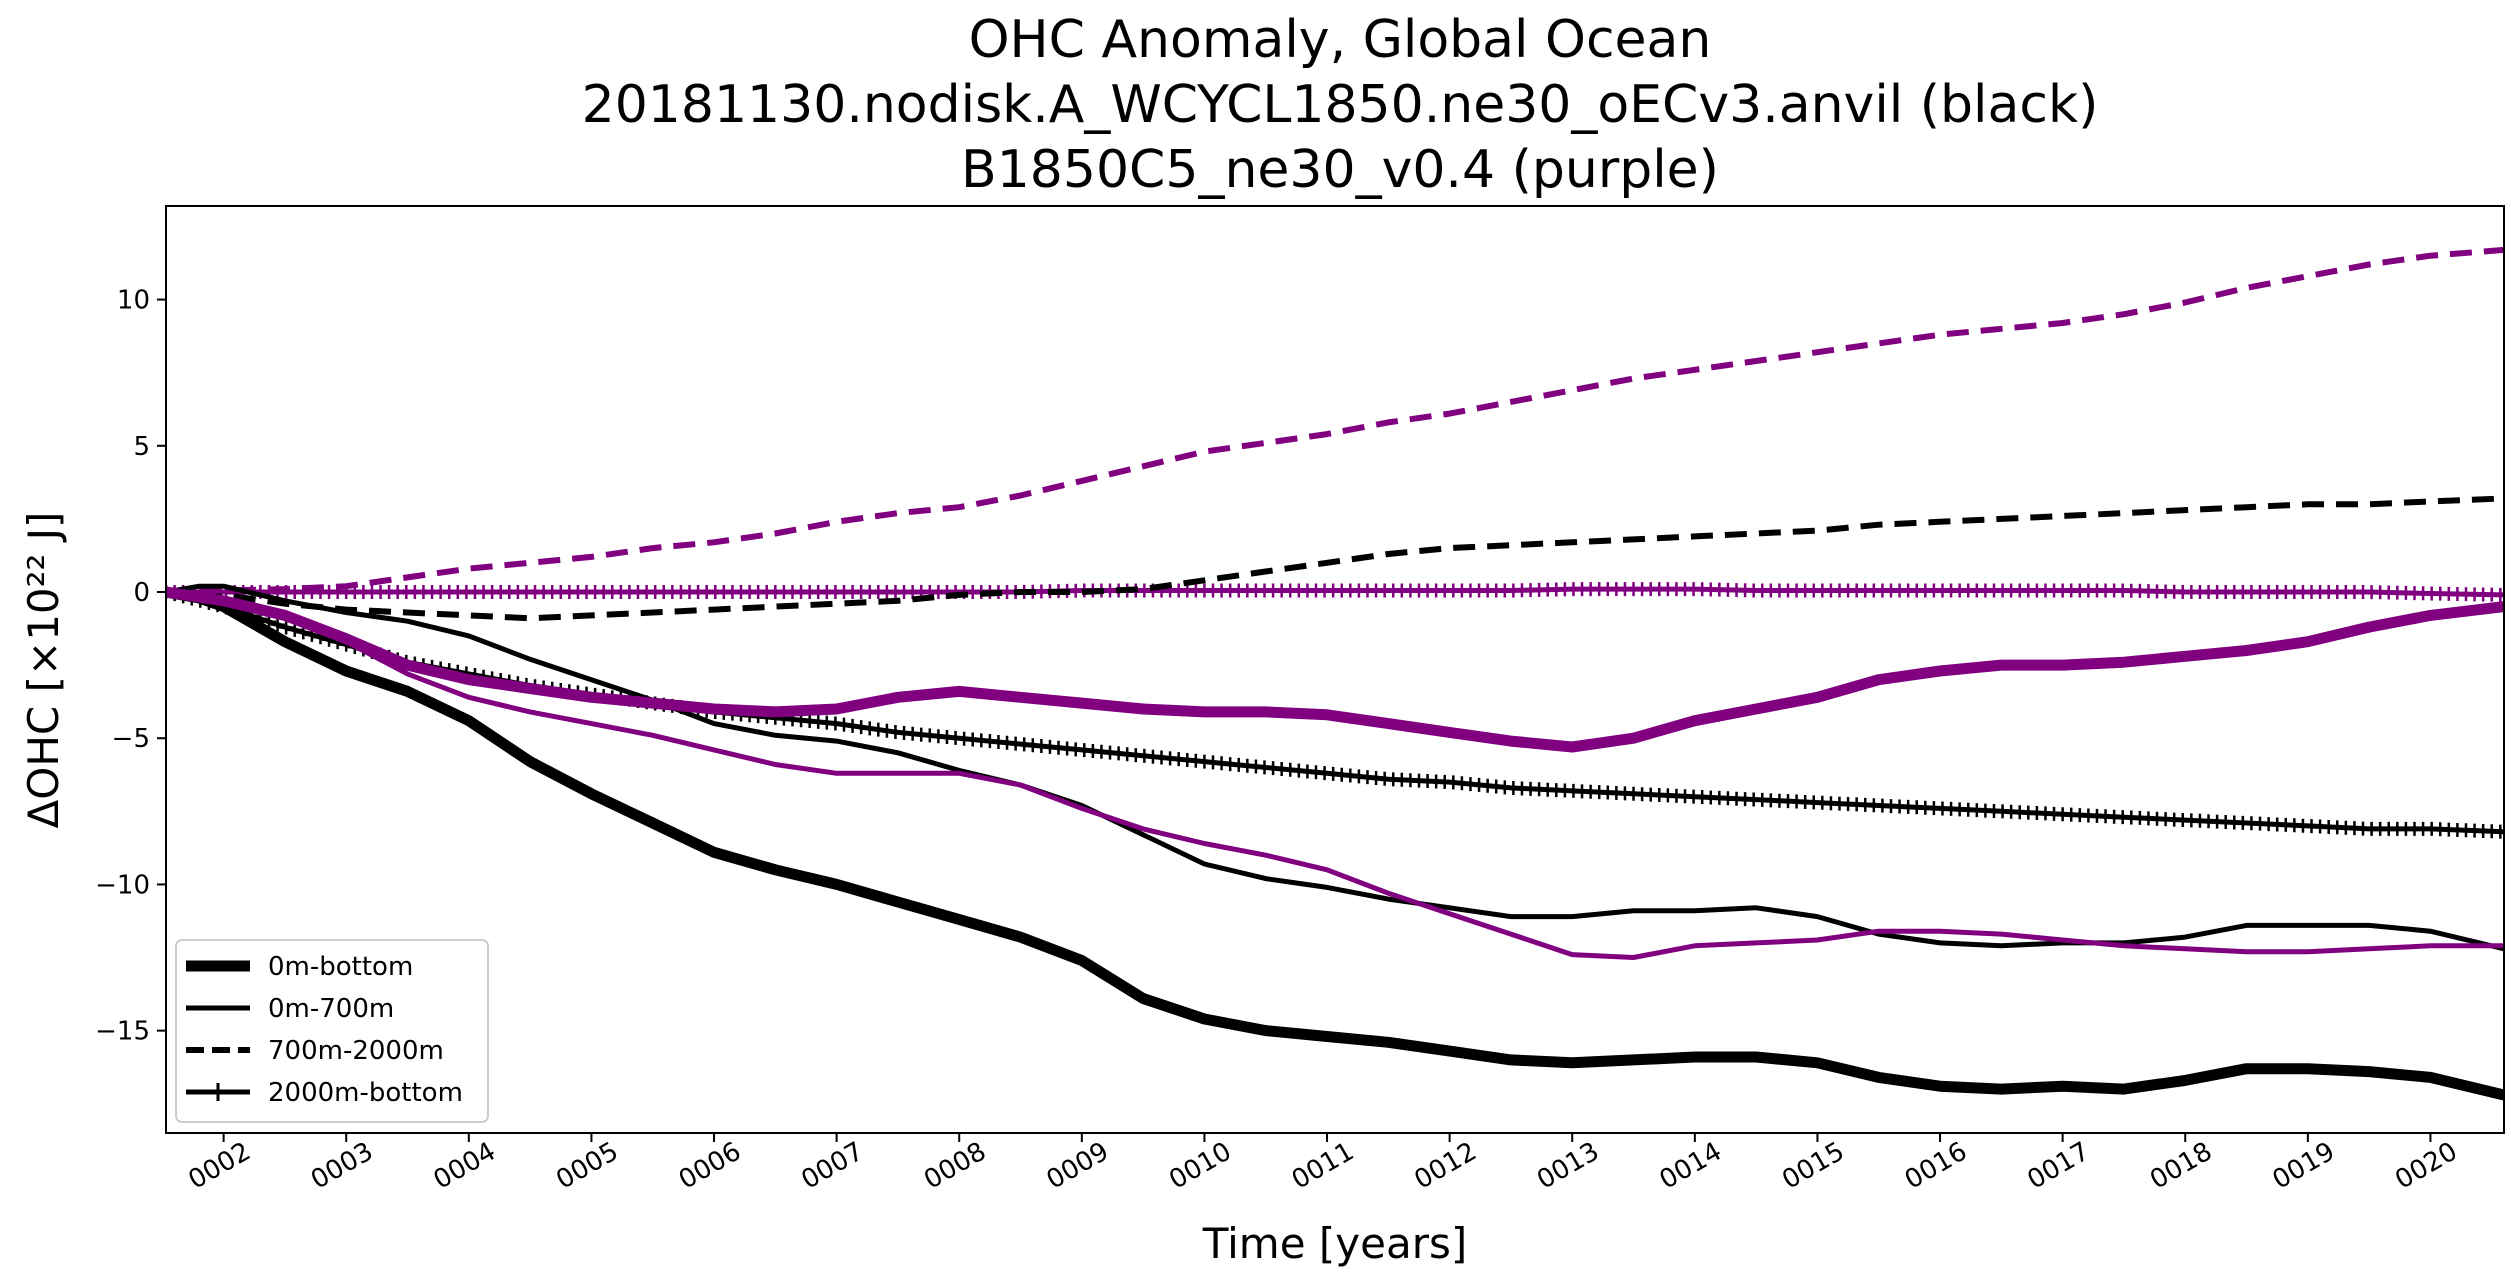  I want to click on y-tick-label: 5, so click(141, 447).